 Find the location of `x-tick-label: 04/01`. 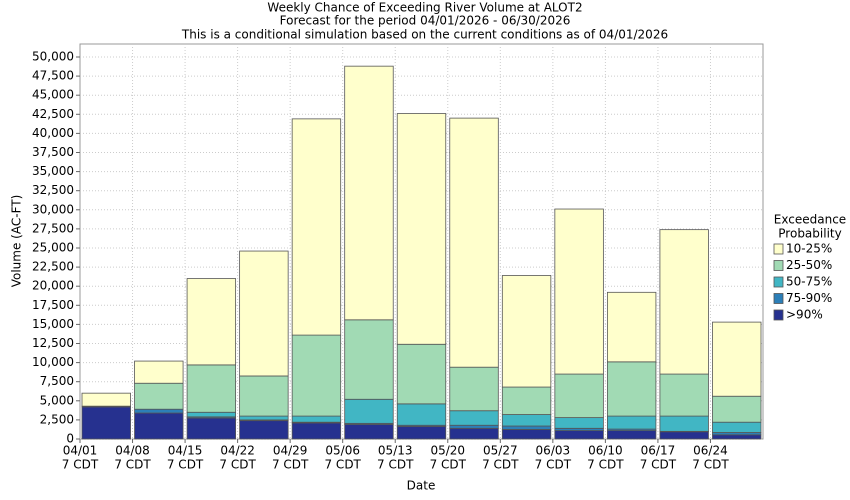

x-tick-label: 04/01 is located at coordinates (80, 451).